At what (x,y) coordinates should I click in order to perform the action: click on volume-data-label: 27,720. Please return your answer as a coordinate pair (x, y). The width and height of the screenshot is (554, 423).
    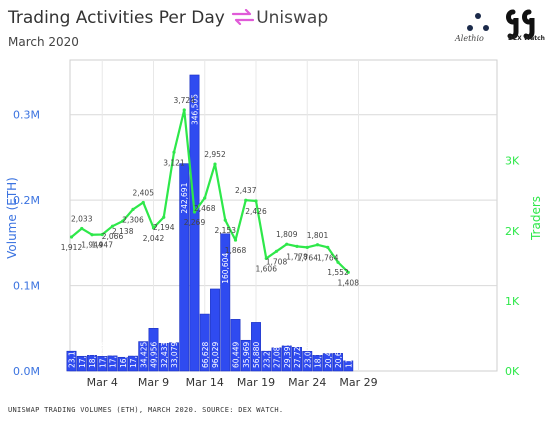
    Looking at the image, I should click on (297, 355).